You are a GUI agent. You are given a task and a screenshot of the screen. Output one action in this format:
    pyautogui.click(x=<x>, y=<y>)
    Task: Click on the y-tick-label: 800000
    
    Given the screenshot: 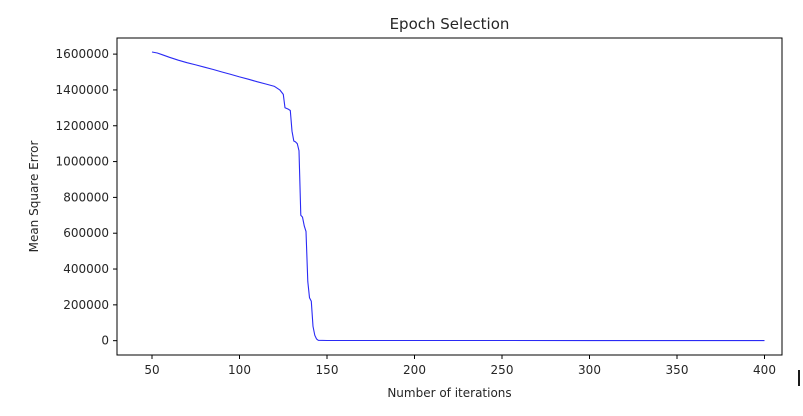 What is the action you would take?
    pyautogui.click(x=86, y=197)
    